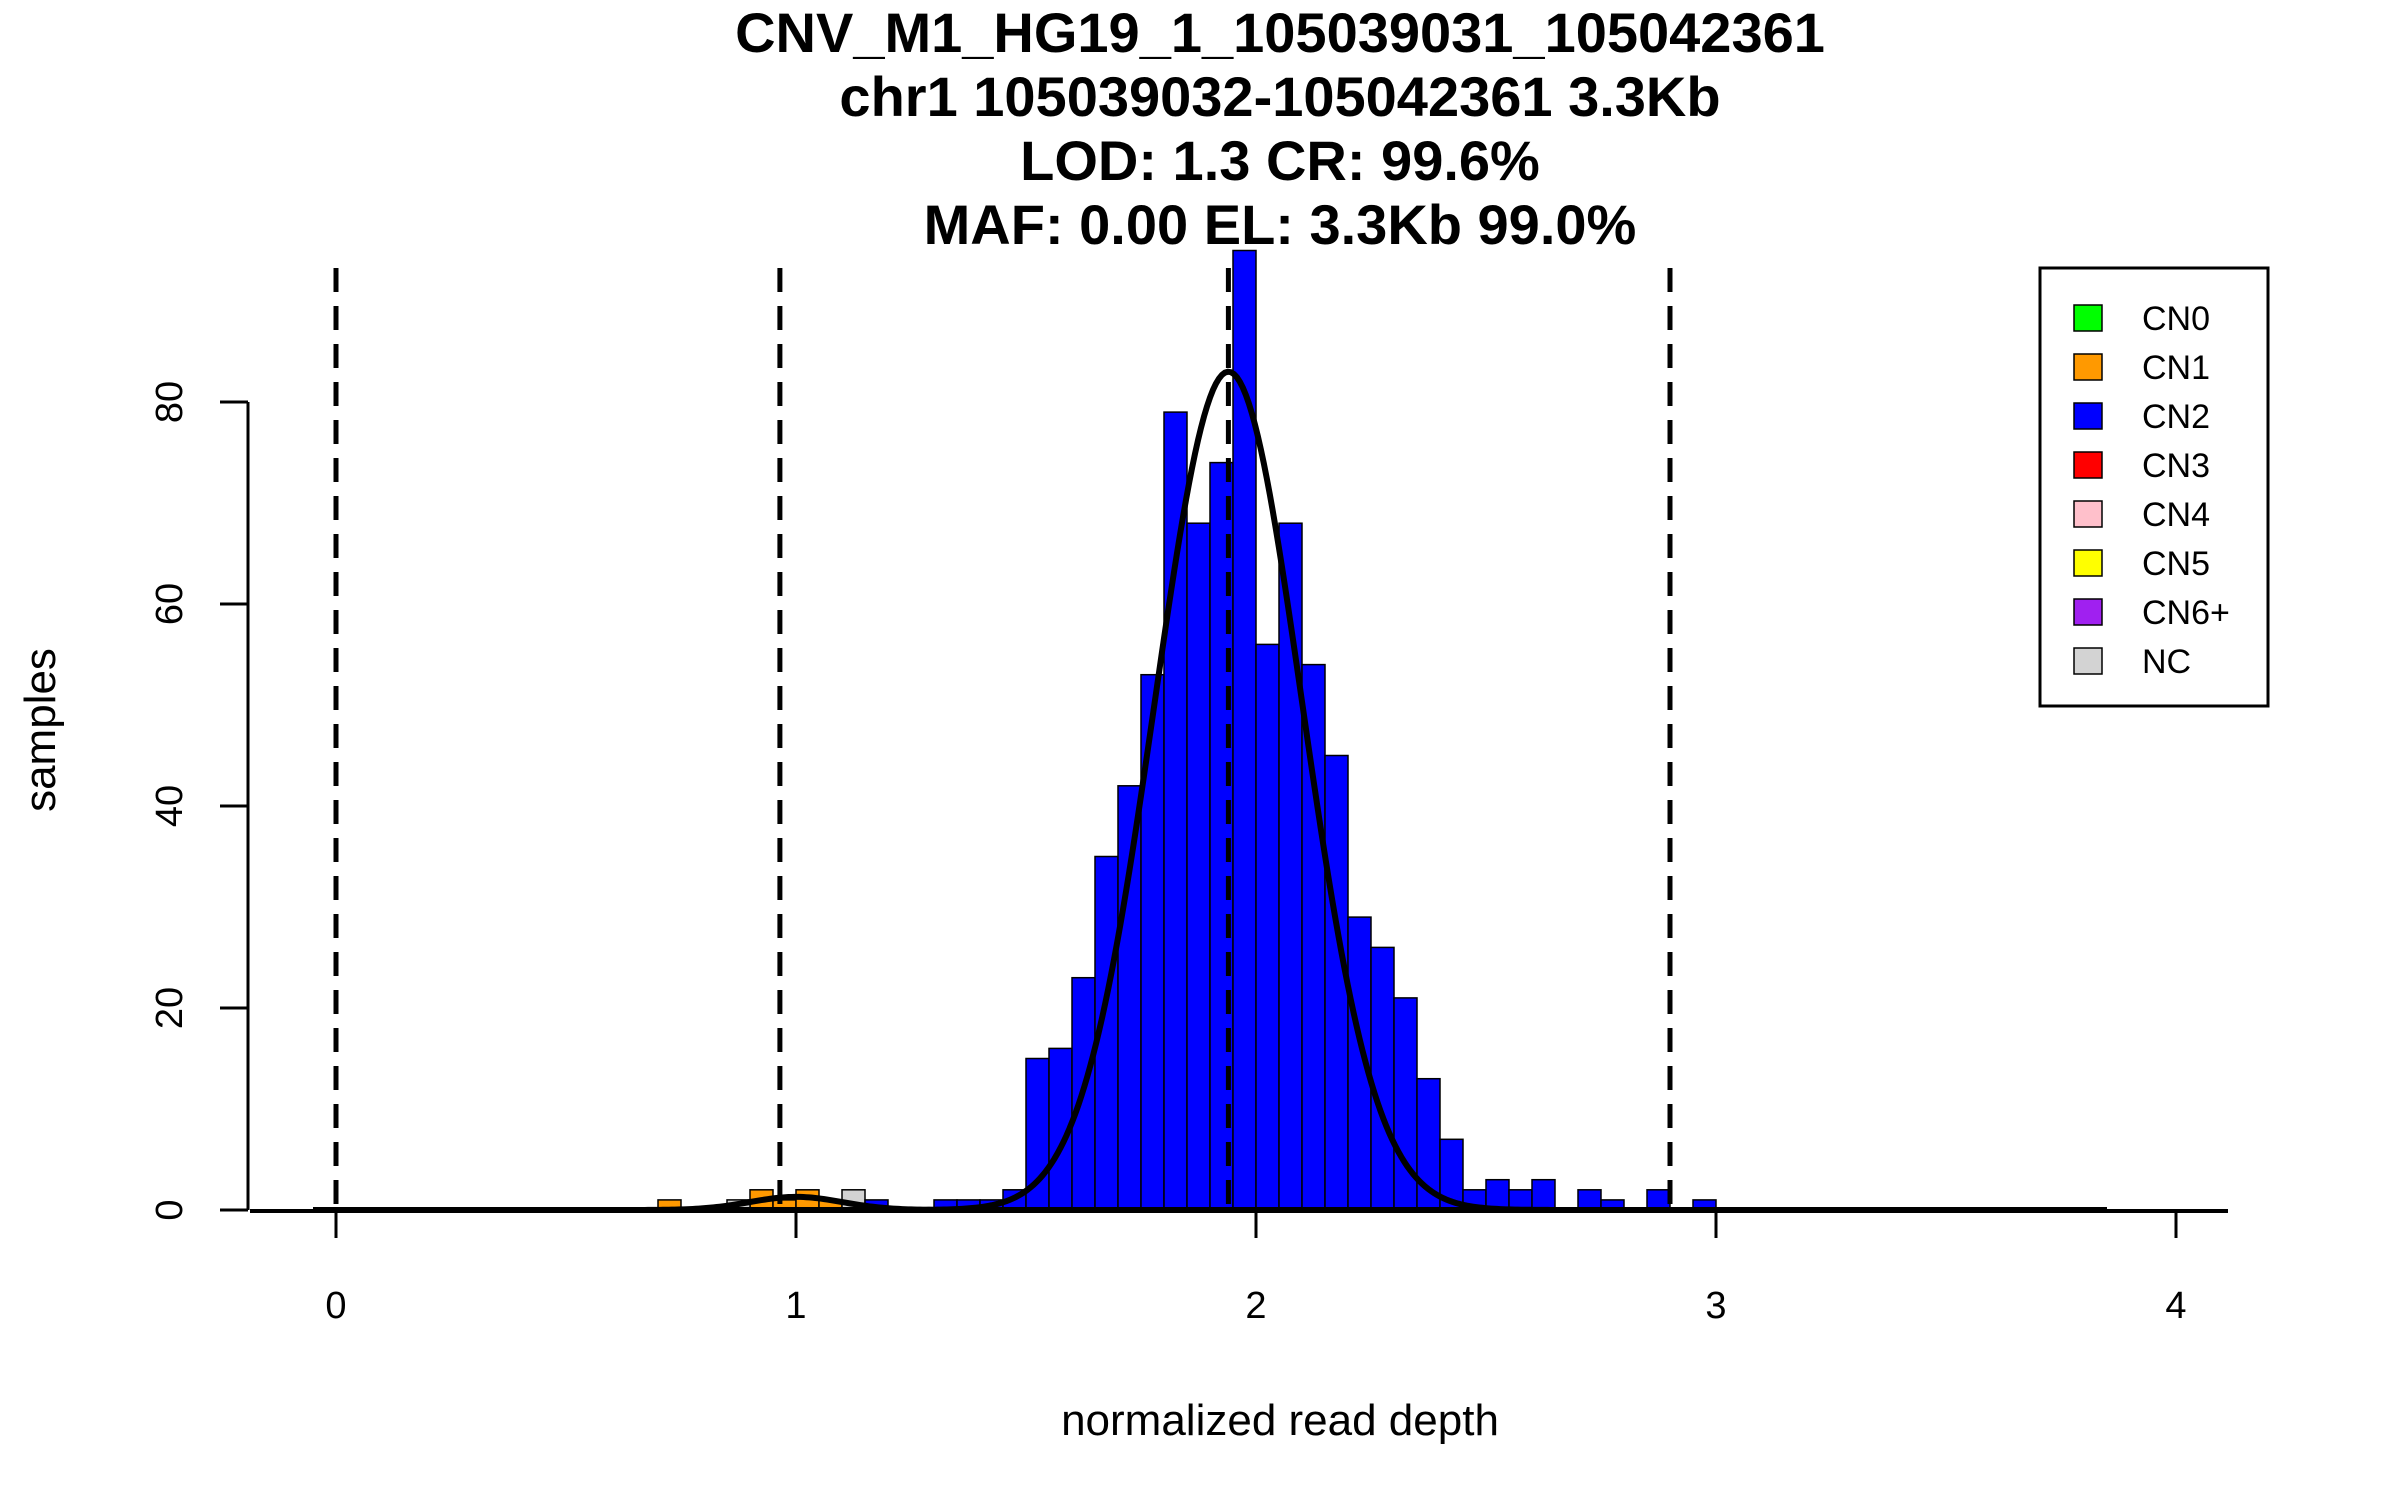  Describe the element at coordinates (1382, 1078) in the screenshot. I see `bar-cn2-2.250` at that location.